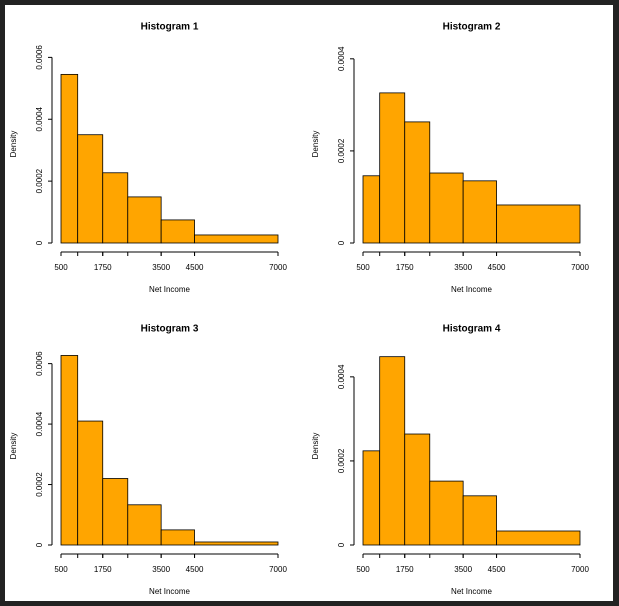 Image resolution: width=619 pixels, height=606 pixels. What do you see at coordinates (472, 329) in the screenshot?
I see `chart-title: Histogram 4` at bounding box center [472, 329].